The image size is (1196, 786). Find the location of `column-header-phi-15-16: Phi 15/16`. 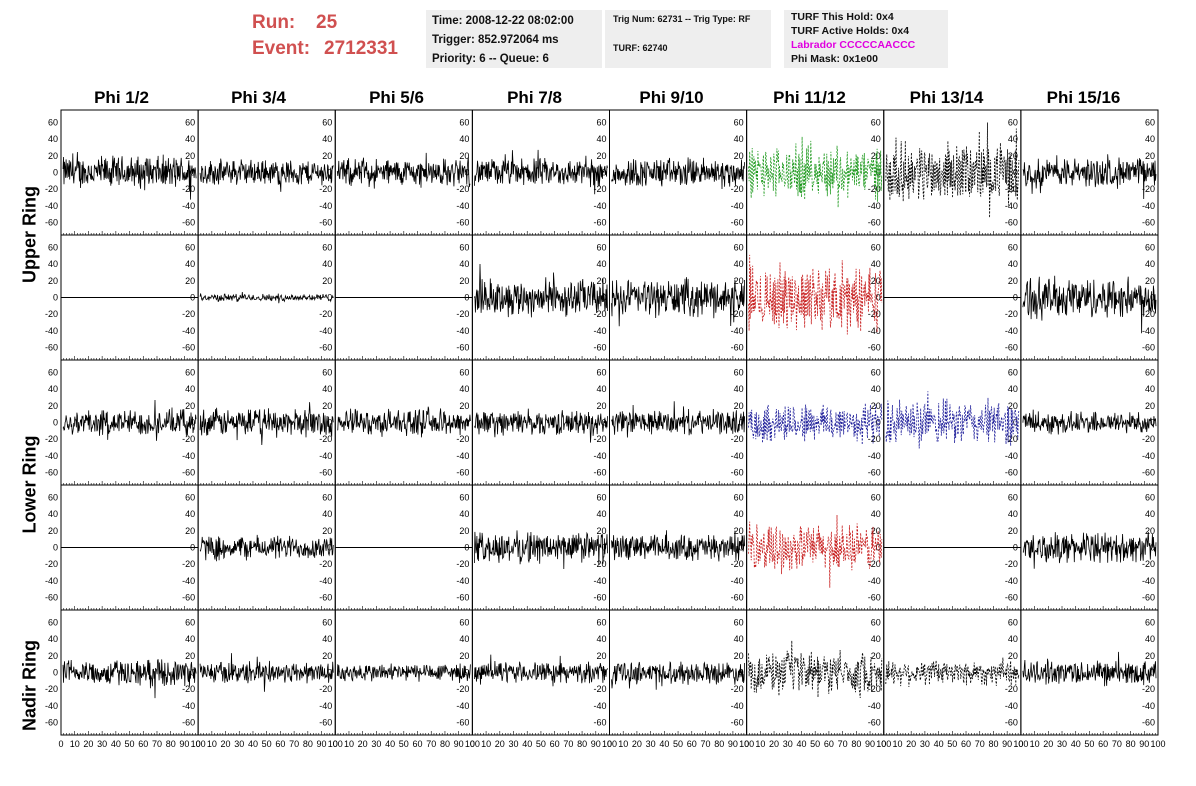

column-header-phi-15-16: Phi 15/16 is located at coordinates (1083, 97).